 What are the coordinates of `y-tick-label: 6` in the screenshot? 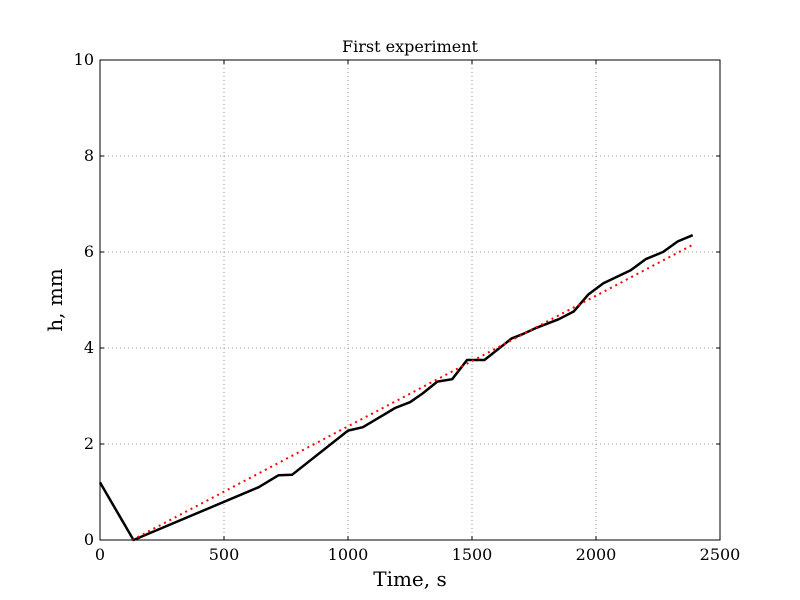 It's located at (89, 251).